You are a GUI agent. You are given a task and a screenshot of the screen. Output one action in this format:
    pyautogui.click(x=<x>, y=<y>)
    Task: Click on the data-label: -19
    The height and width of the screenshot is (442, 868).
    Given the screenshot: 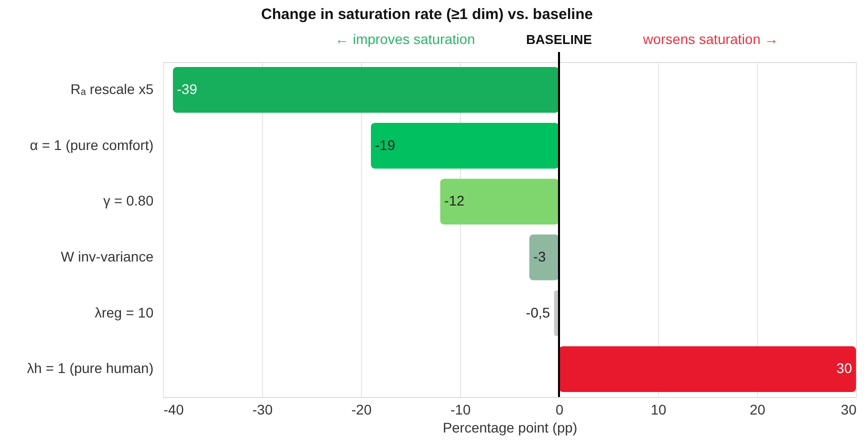 What is the action you would take?
    pyautogui.click(x=385, y=144)
    